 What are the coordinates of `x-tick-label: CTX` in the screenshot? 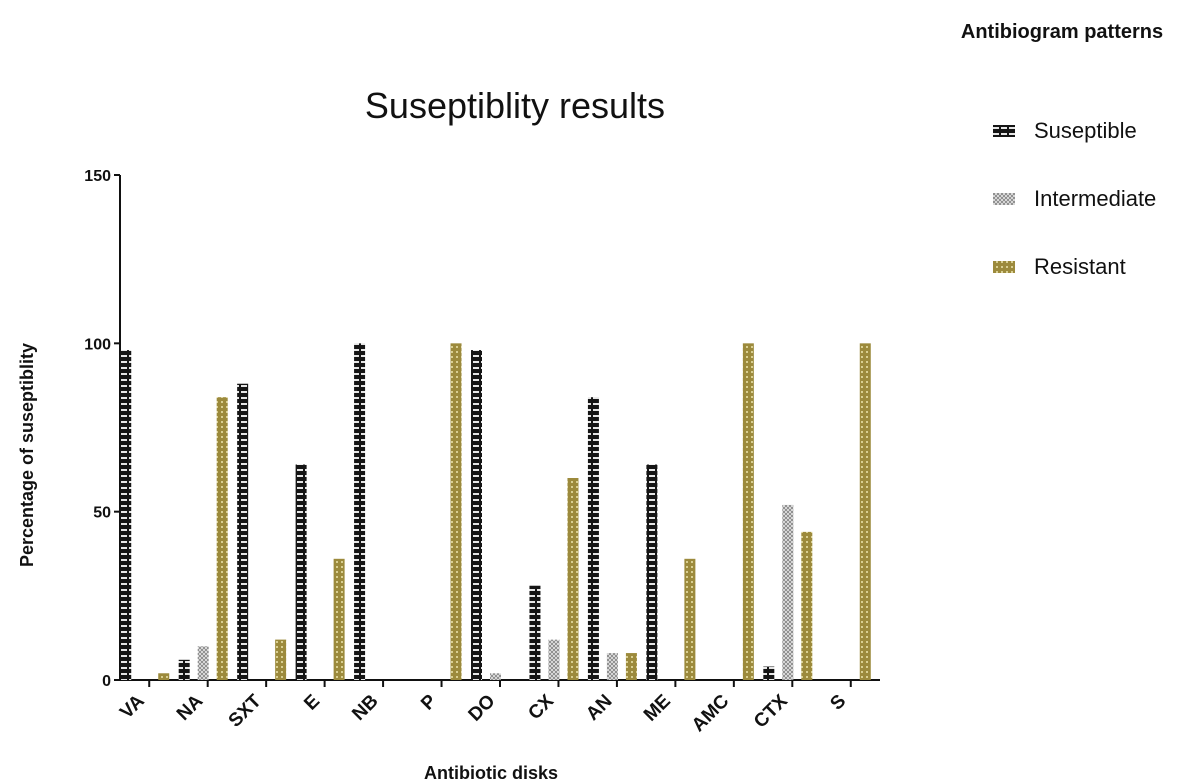 It's located at (771, 711).